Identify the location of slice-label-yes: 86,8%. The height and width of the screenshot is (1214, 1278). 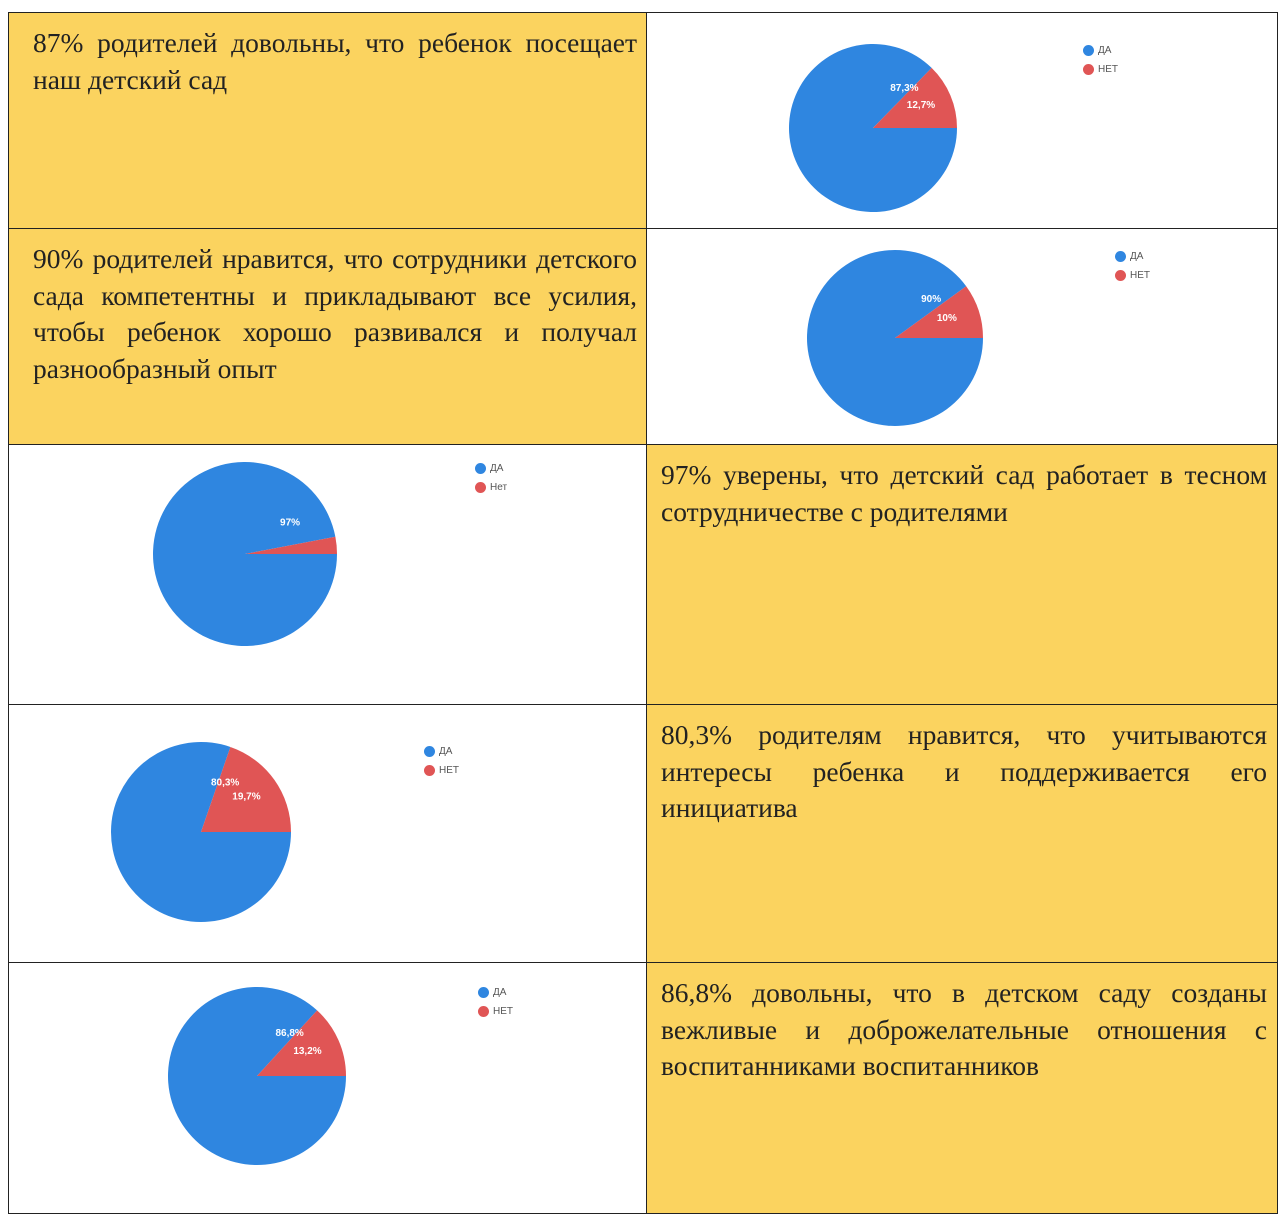
(289, 1033).